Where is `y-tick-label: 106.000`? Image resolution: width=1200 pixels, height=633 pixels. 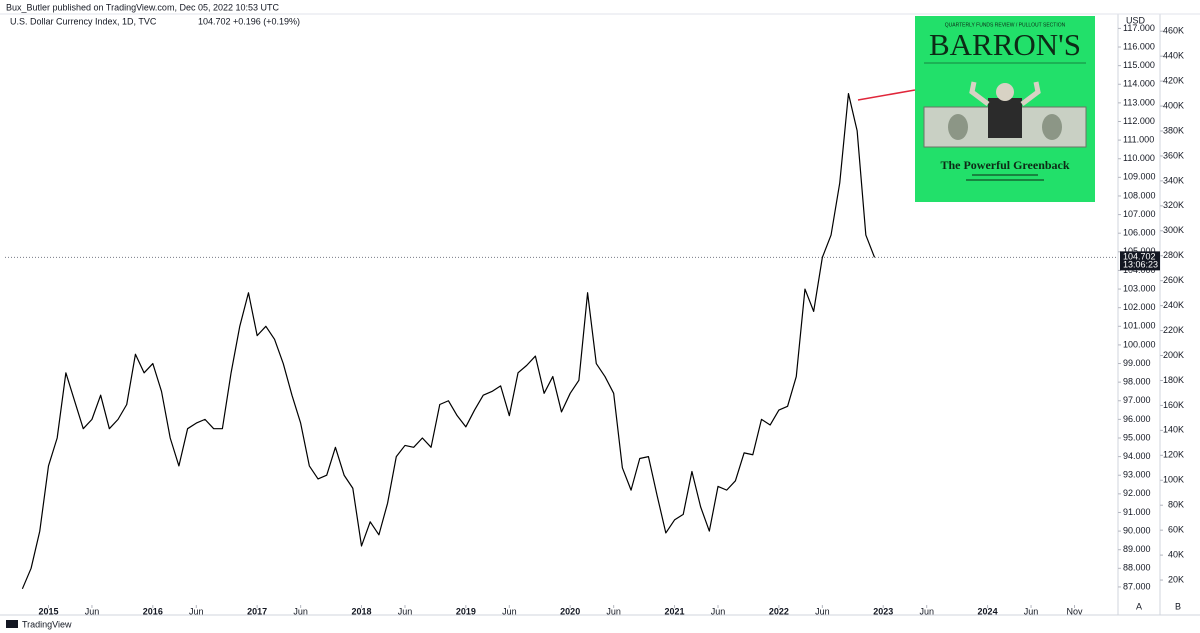
y-tick-label: 106.000 is located at coordinates (1139, 233).